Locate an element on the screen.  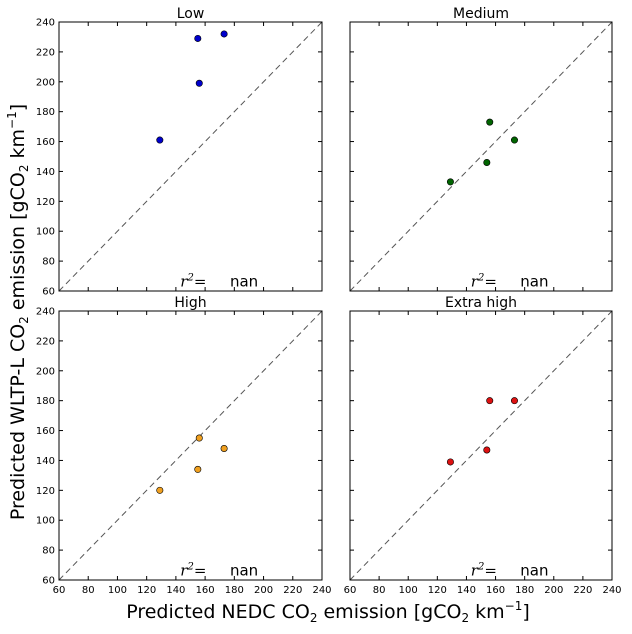
panel-title: Extra high is located at coordinates (481, 303).